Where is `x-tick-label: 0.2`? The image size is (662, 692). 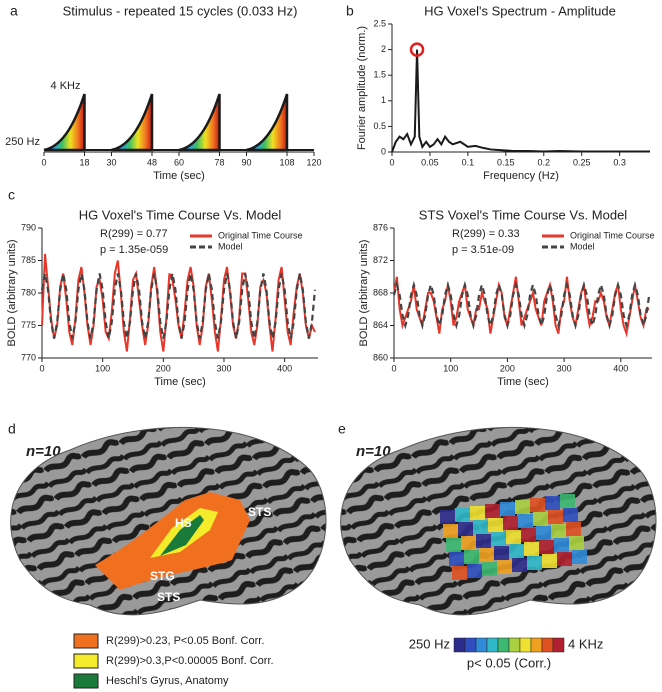 x-tick-label: 0.2 is located at coordinates (544, 162).